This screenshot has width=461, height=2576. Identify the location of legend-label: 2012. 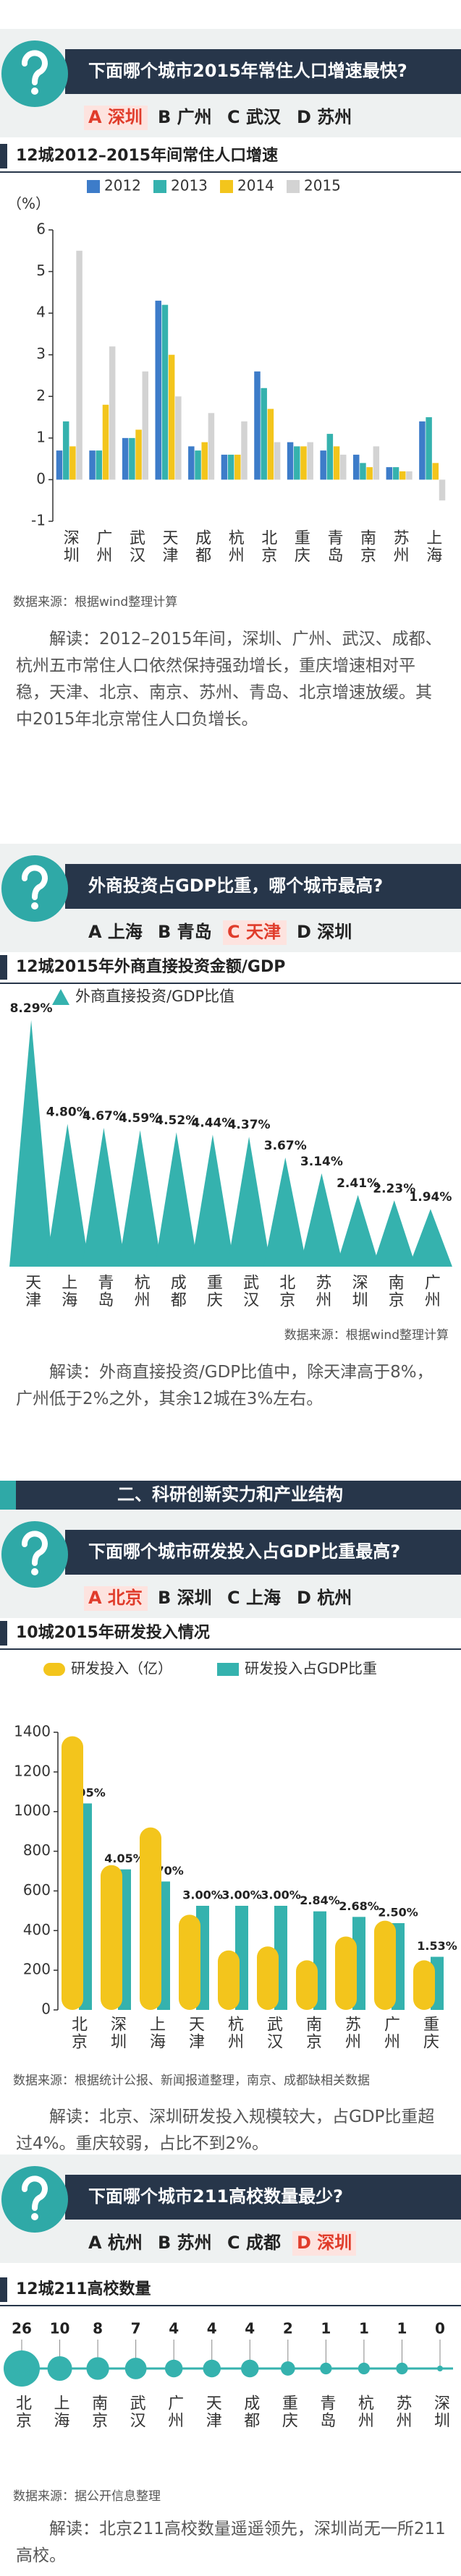
(123, 185).